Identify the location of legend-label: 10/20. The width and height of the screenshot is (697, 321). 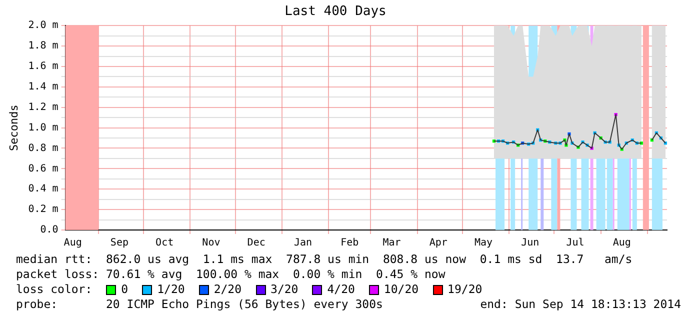
(401, 289).